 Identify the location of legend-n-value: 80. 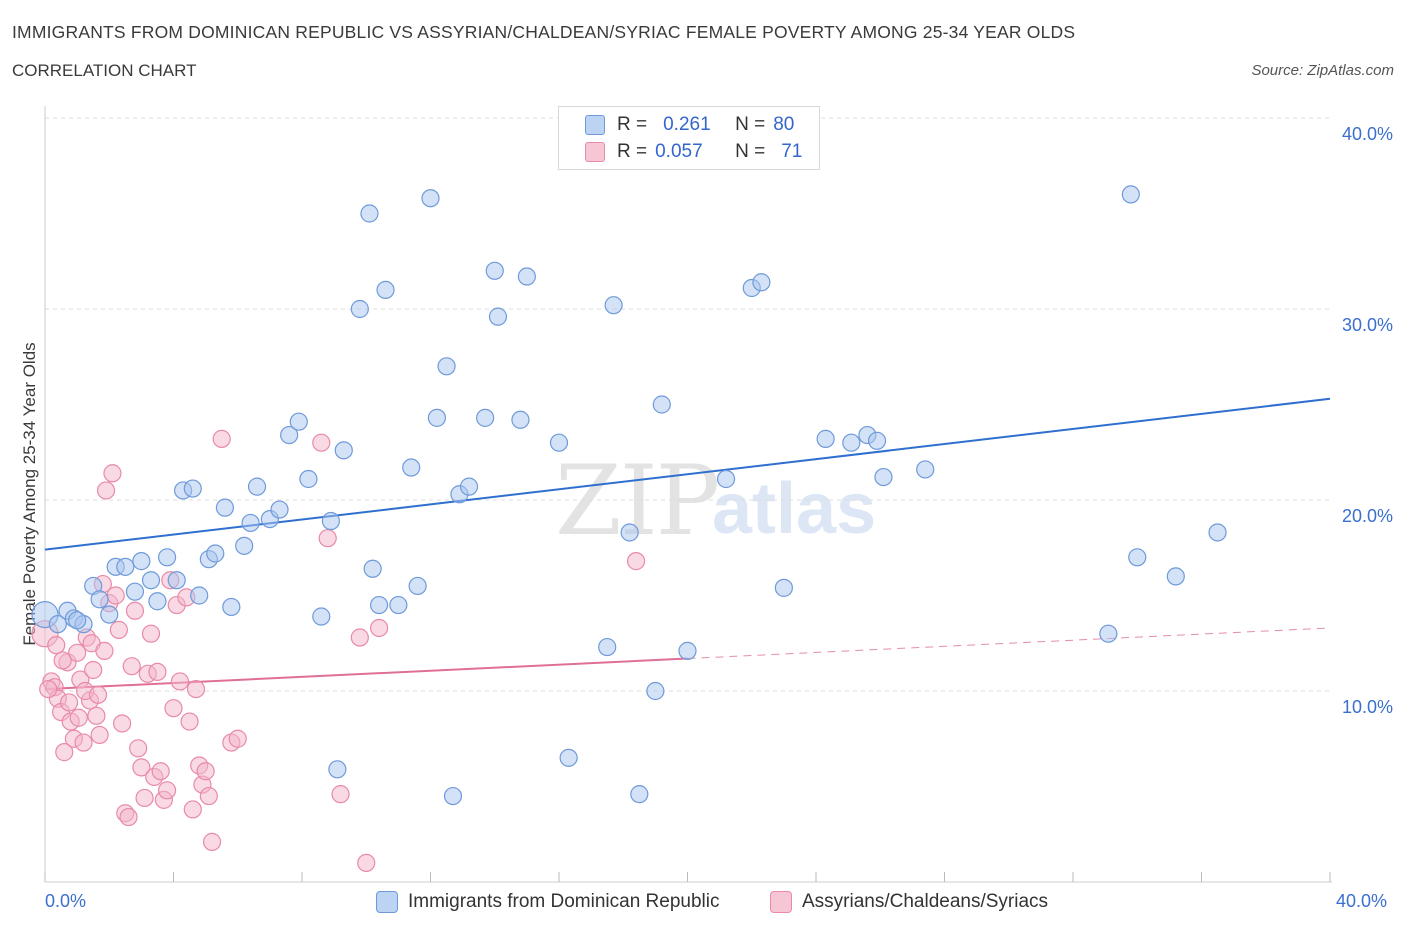
(784, 124).